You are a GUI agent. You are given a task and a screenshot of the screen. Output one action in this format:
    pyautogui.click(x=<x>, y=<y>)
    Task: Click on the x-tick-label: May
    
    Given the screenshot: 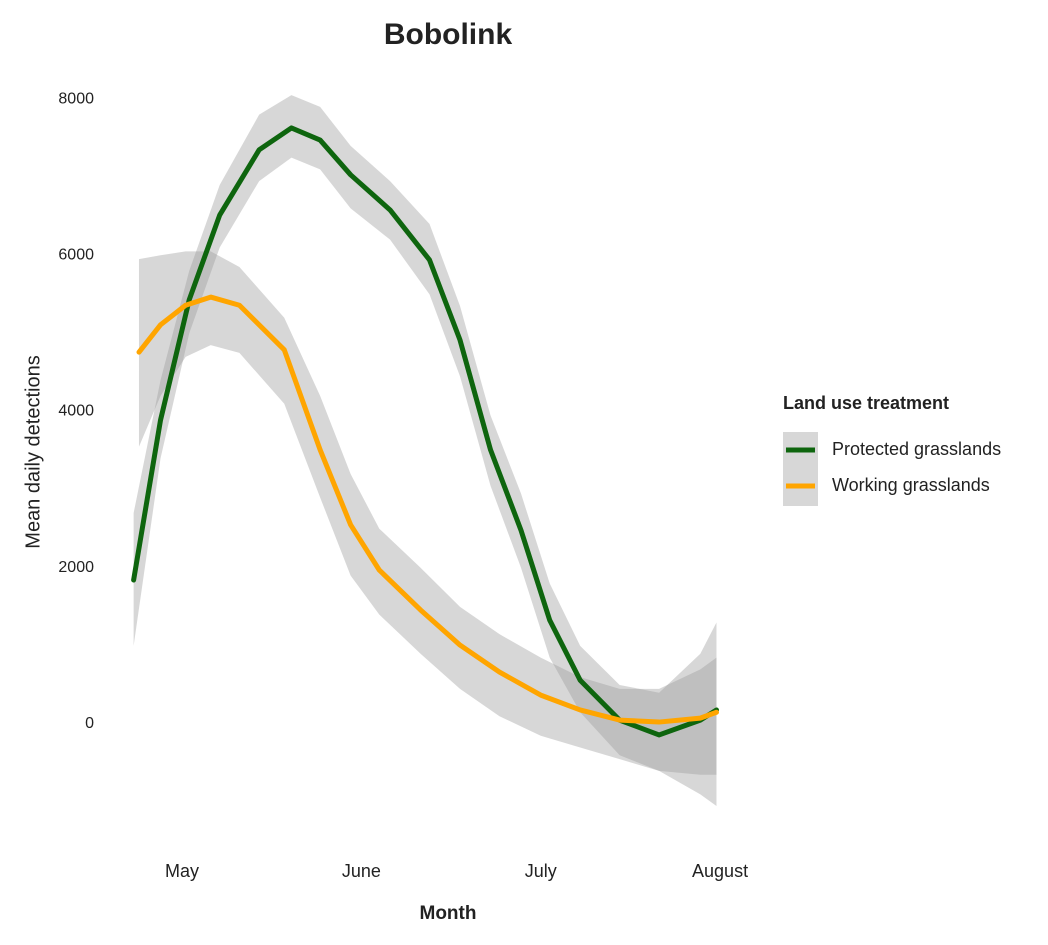 What is the action you would take?
    pyautogui.click(x=182, y=871)
    